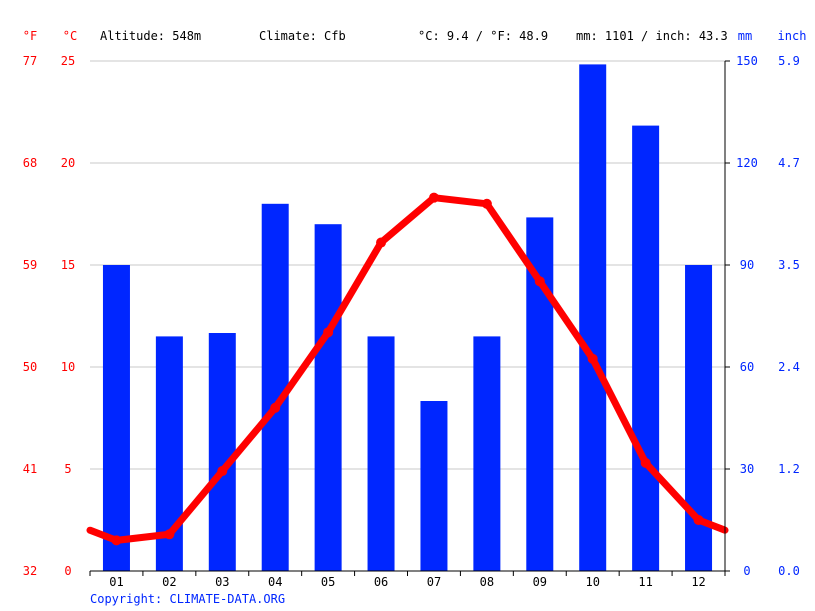 This screenshot has width=815, height=611. I want to click on month-label: 10, so click(592, 582).